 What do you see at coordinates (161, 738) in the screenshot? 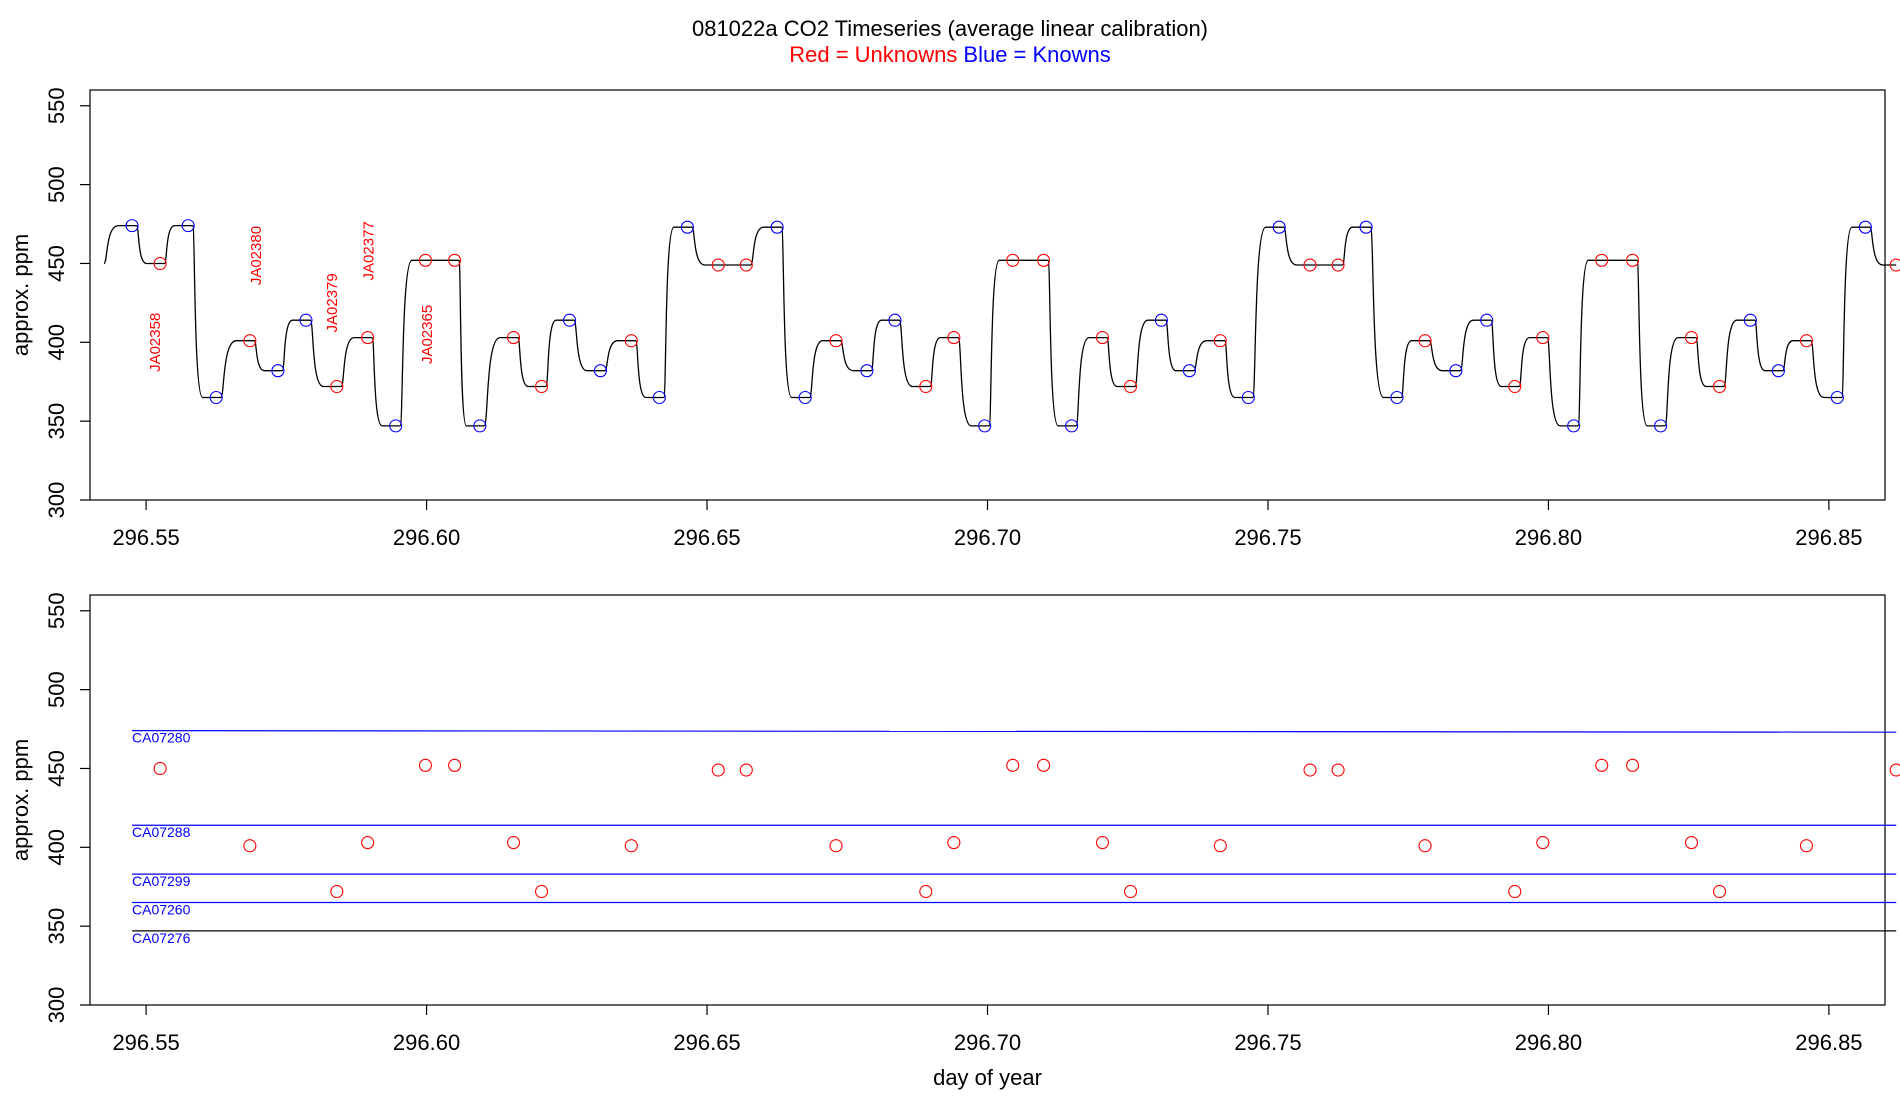
I see `standard-label: CA07280` at bounding box center [161, 738].